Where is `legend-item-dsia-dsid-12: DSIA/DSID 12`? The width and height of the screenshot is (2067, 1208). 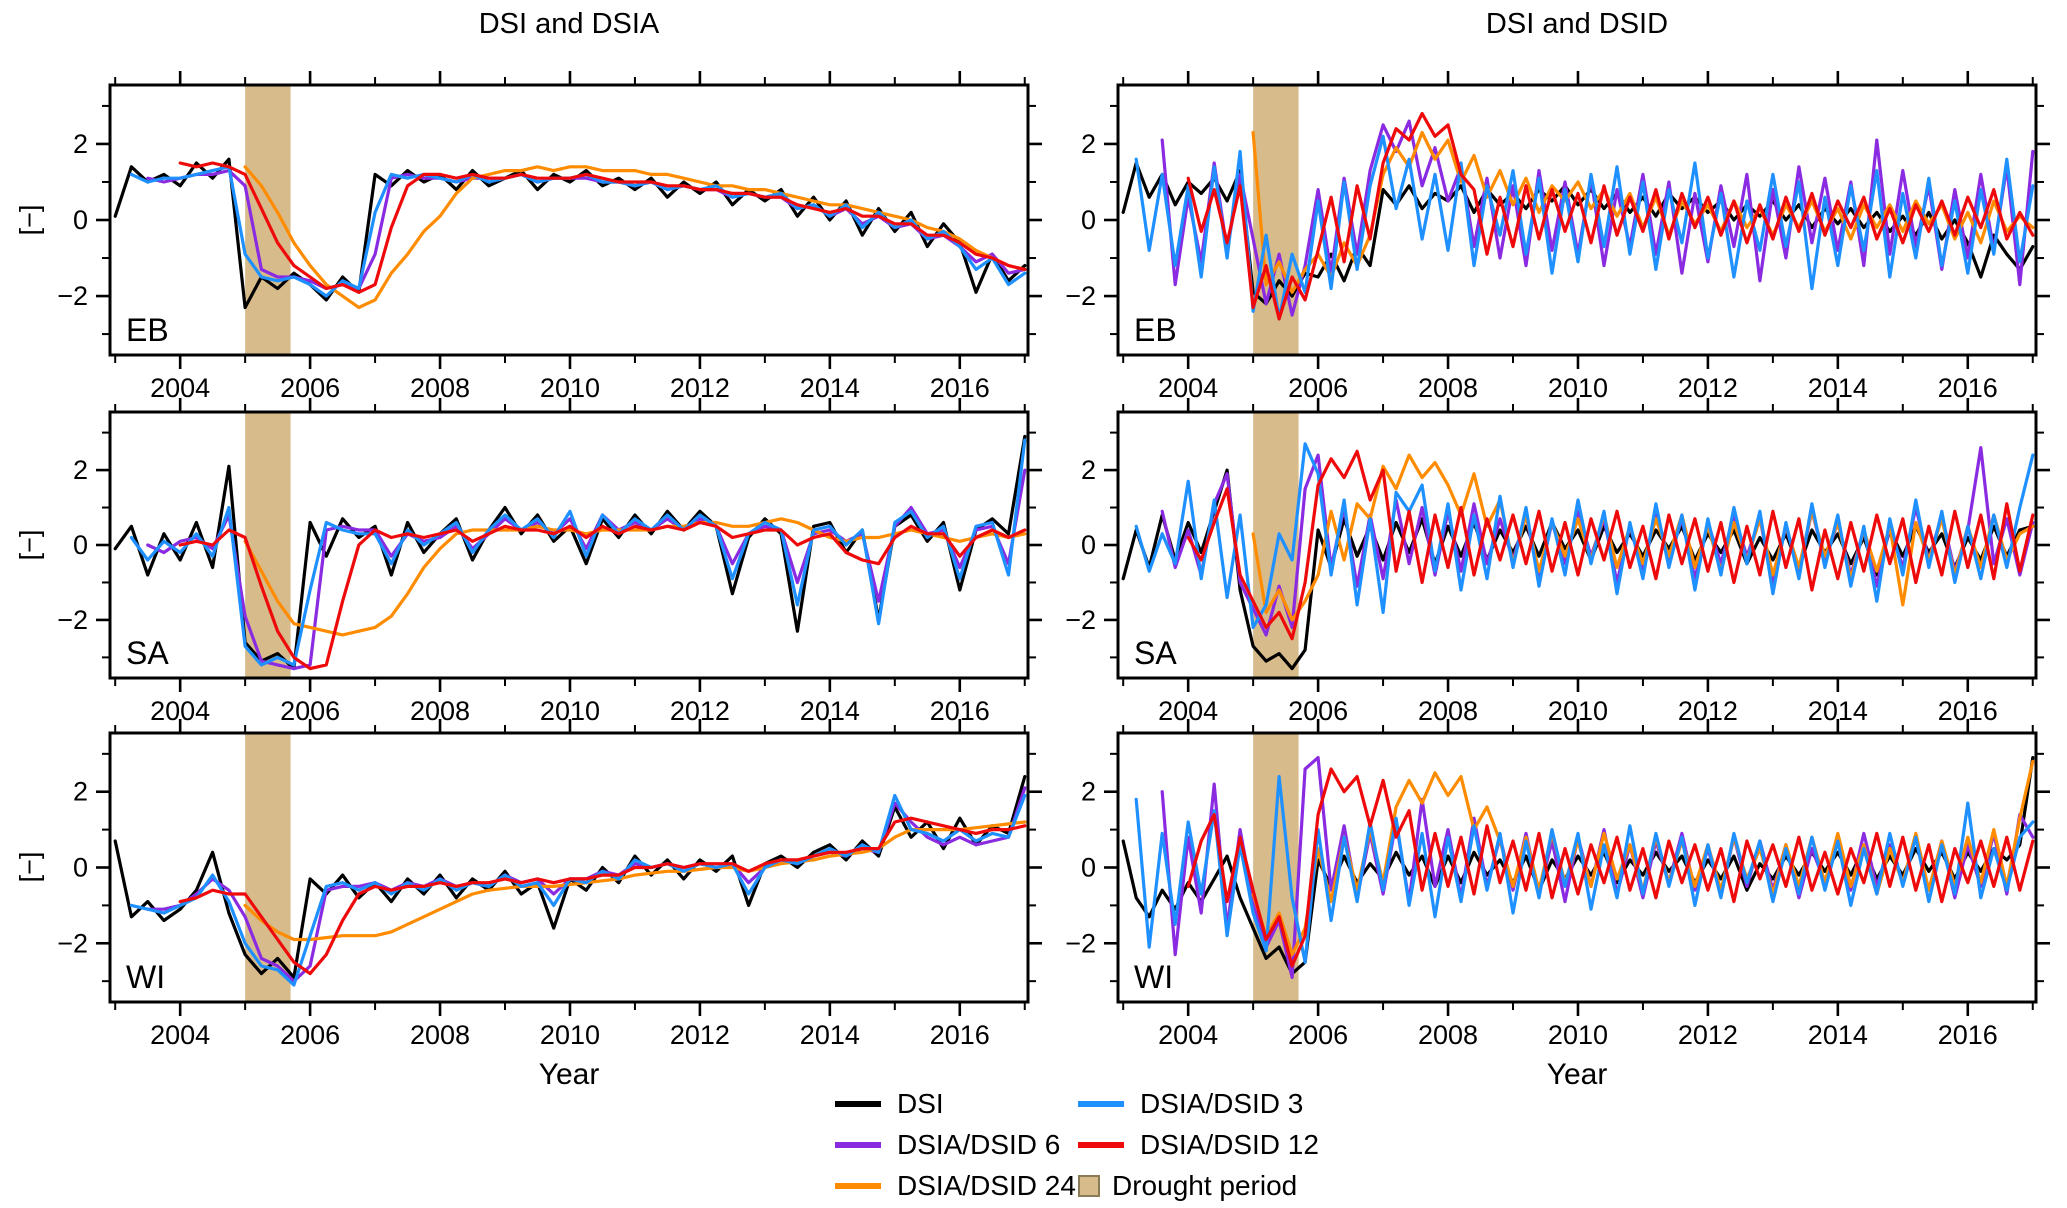
legend-item-dsia-dsid-12: DSIA/DSID 12 is located at coordinates (1198, 1145).